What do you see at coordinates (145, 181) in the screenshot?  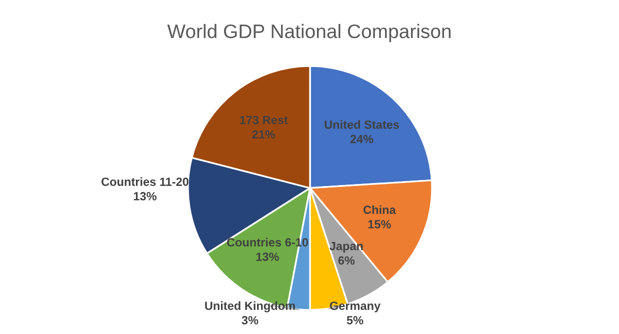 I see `slice-label: Countries 11-20` at bounding box center [145, 181].